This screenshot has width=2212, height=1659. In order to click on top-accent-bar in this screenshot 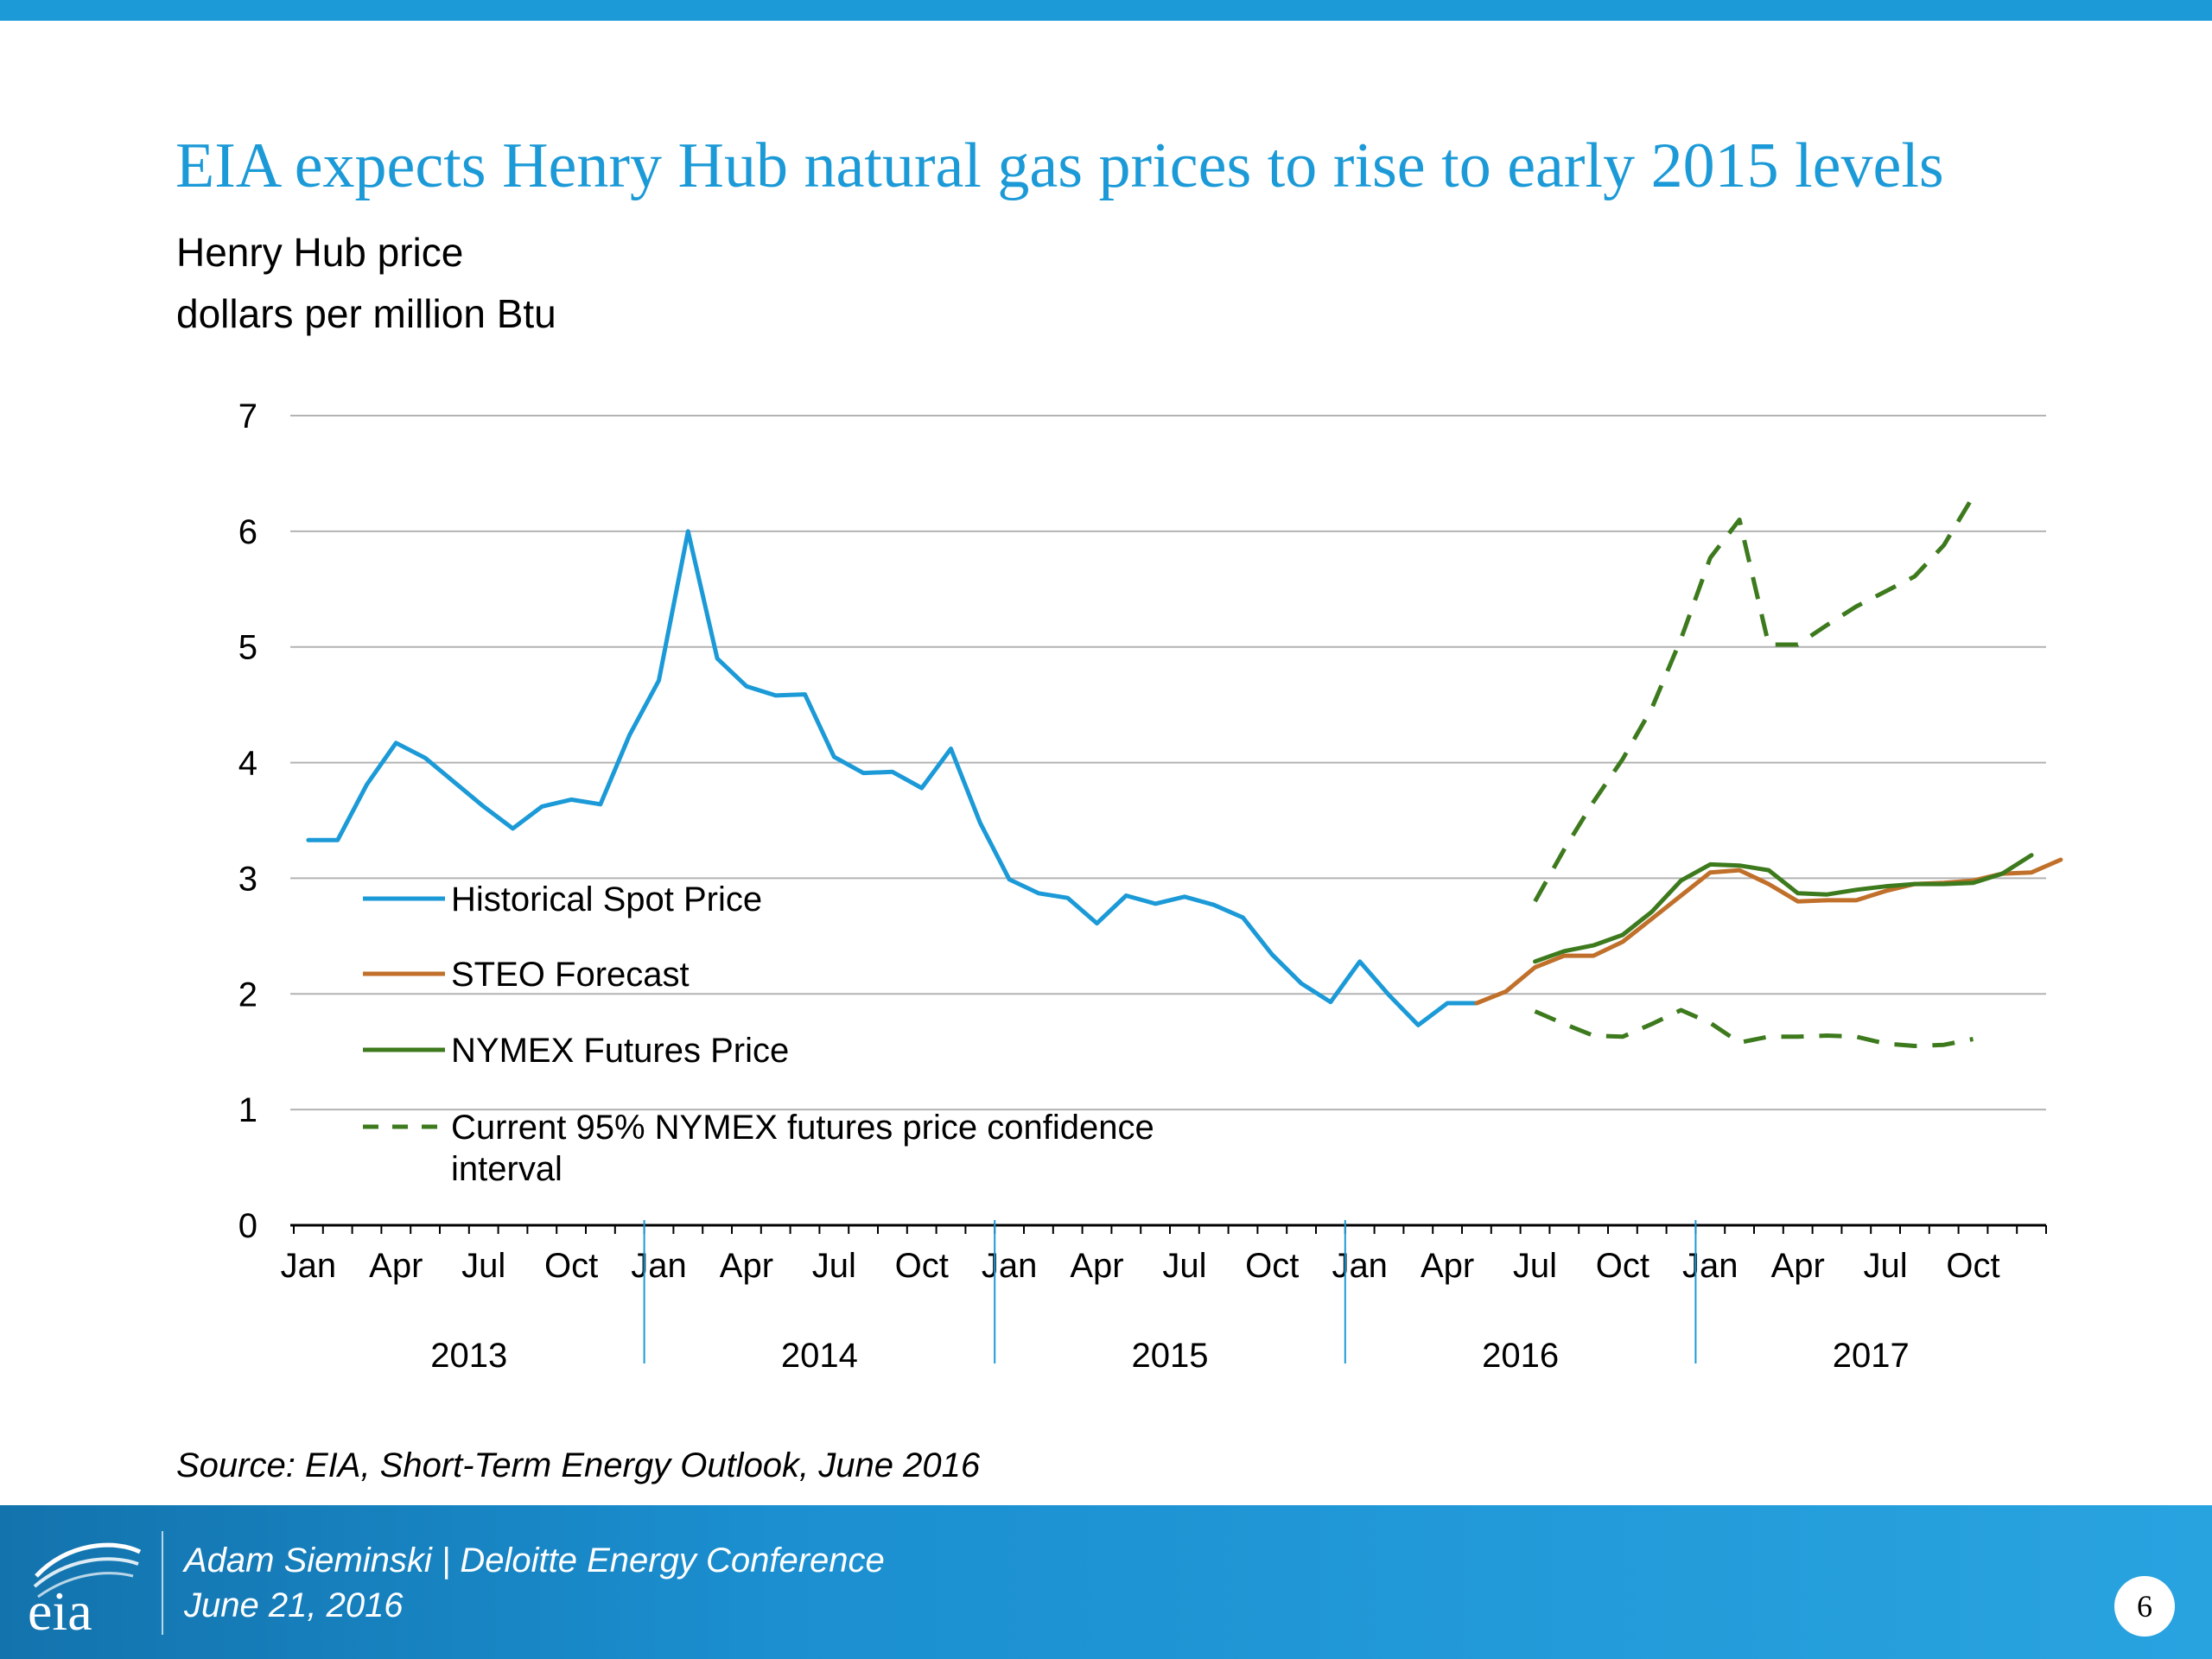, I will do `click(1106, 10)`.